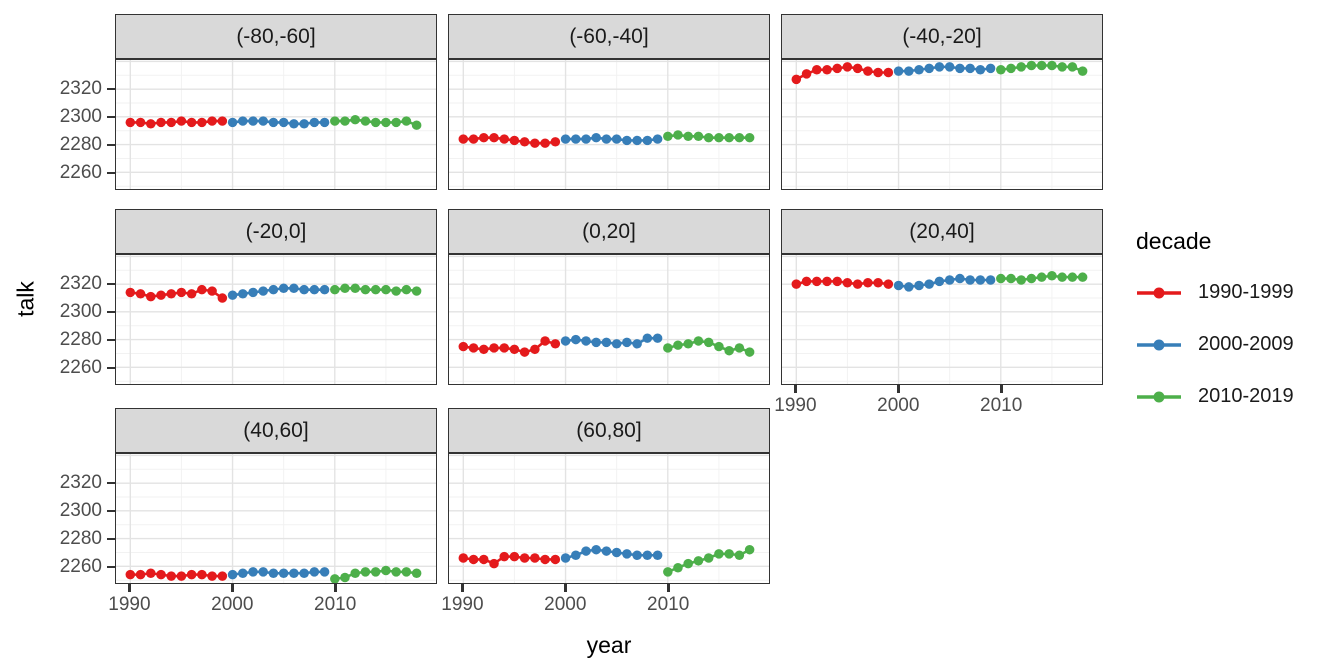  I want to click on legend-title: decade, so click(1174, 241).